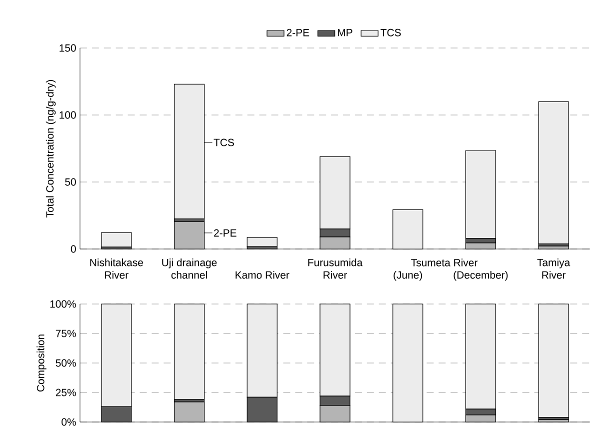  What do you see at coordinates (263, 275) in the screenshot?
I see `x-tick-label: Kamo River` at bounding box center [263, 275].